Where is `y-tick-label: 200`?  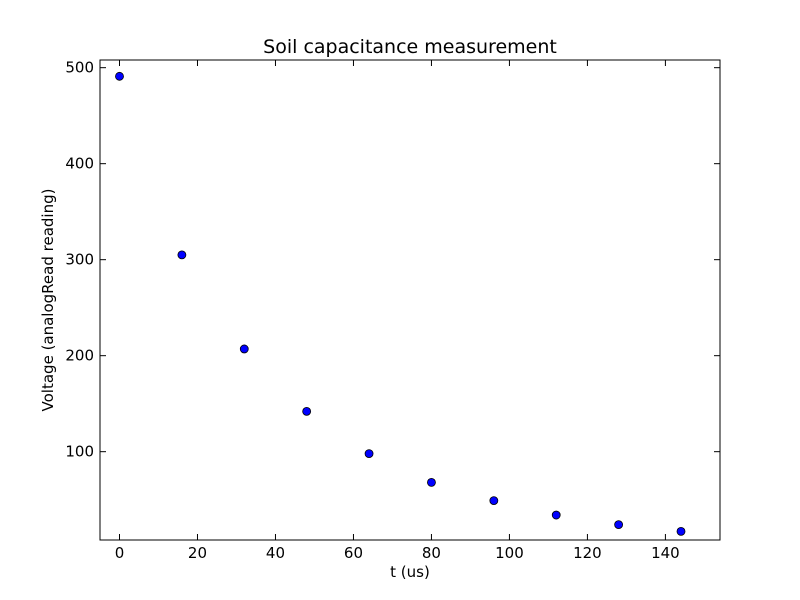
y-tick-label: 200 is located at coordinates (79, 356).